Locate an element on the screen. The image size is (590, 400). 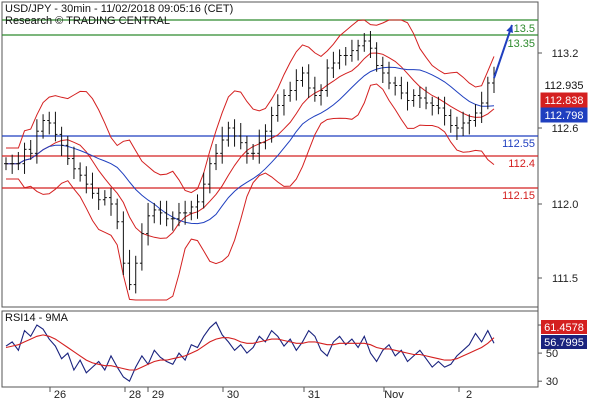
x-tick-label-6: 2 is located at coordinates (469, 394).